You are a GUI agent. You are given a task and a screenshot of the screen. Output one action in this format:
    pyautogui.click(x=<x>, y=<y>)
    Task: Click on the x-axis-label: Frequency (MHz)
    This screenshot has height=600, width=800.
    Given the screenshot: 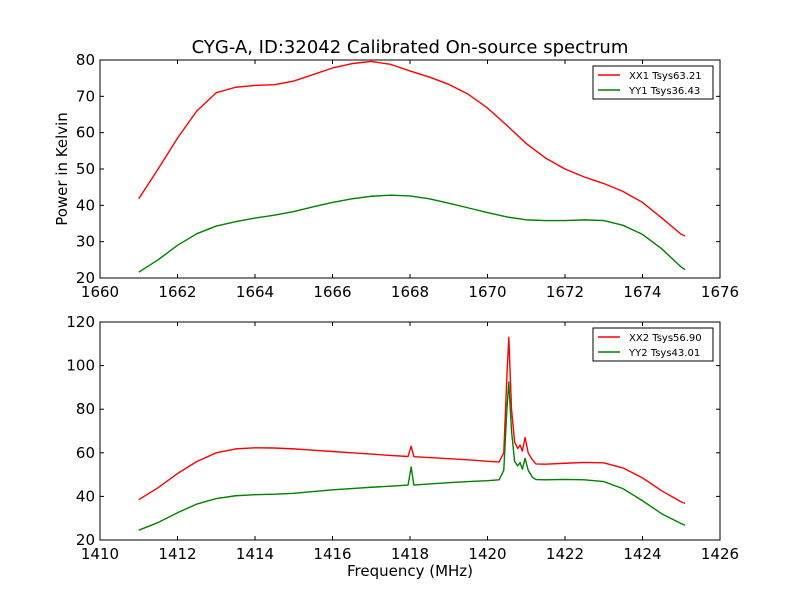 What is the action you would take?
    pyautogui.click(x=410, y=571)
    